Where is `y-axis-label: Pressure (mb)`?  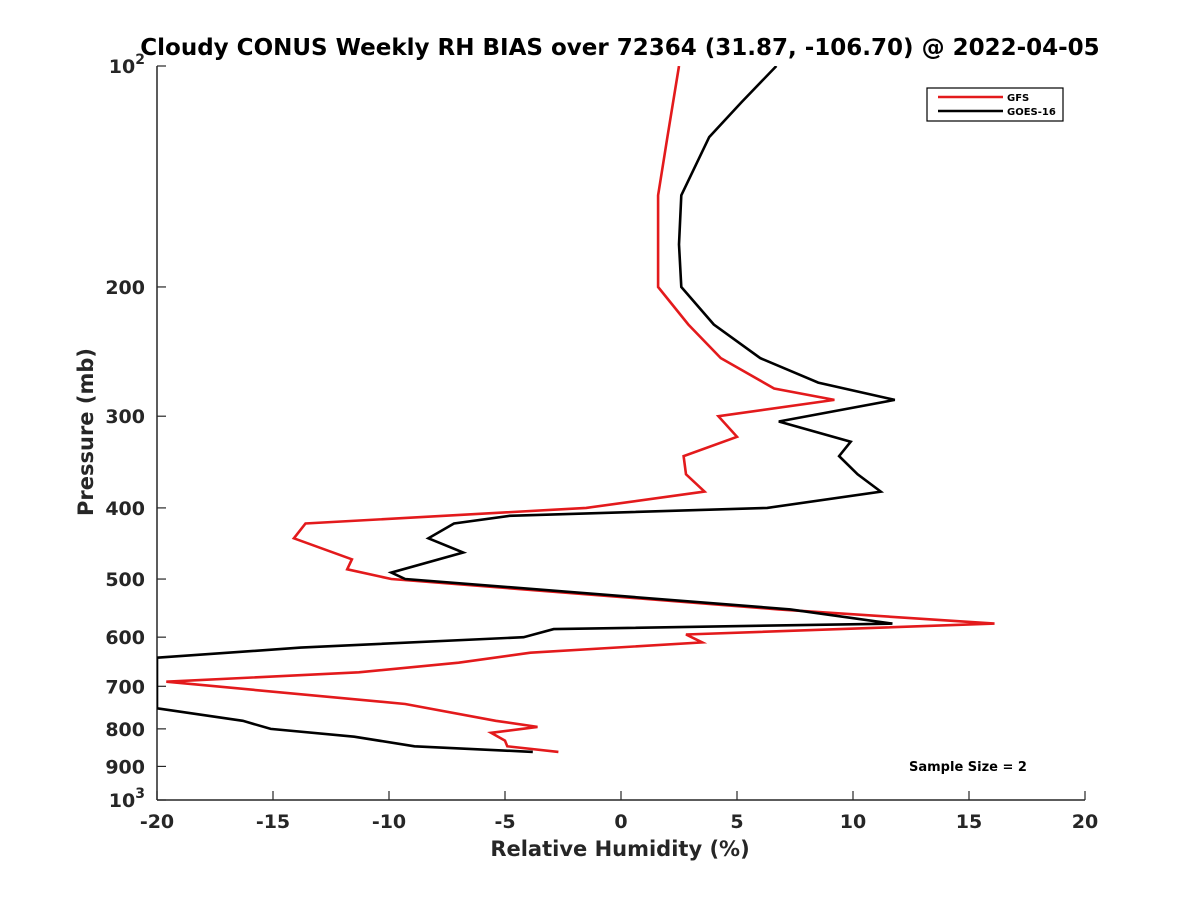 y-axis-label: Pressure (mb) is located at coordinates (86, 432).